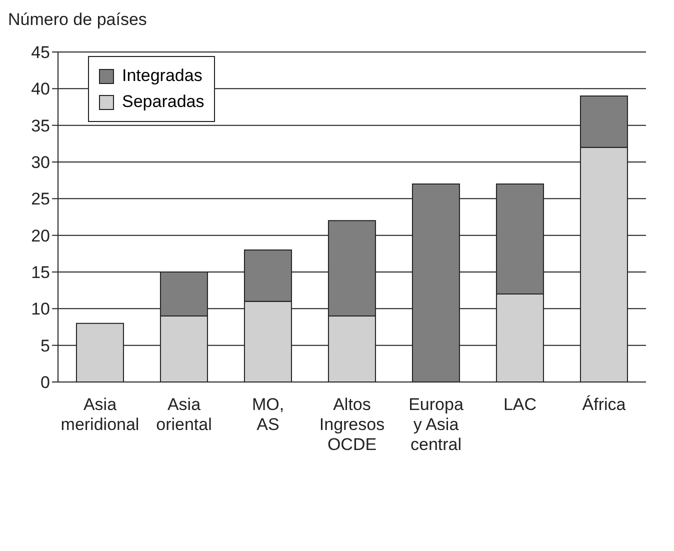  I want to click on y-tick-label: 20, so click(40, 236).